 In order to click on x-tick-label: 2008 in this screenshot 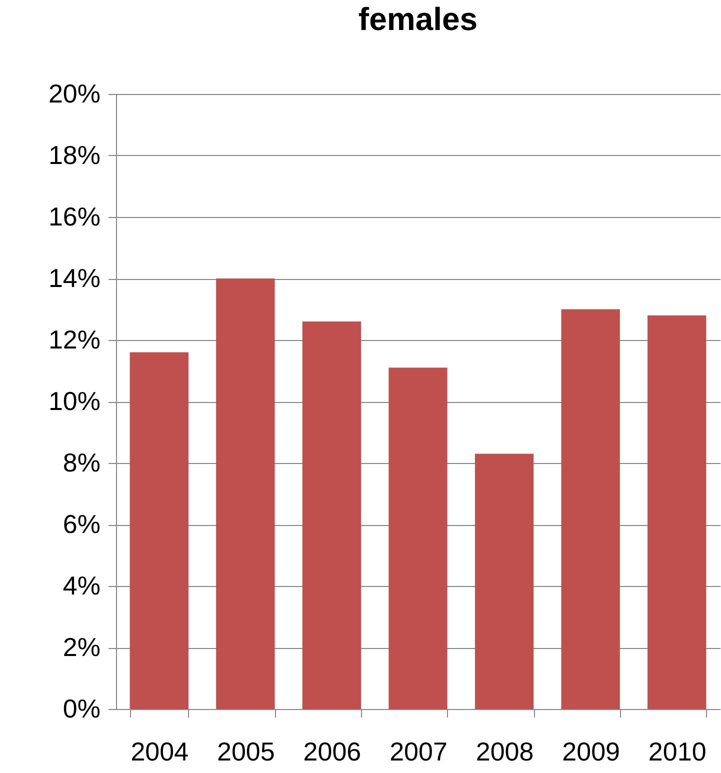, I will do `click(505, 751)`.